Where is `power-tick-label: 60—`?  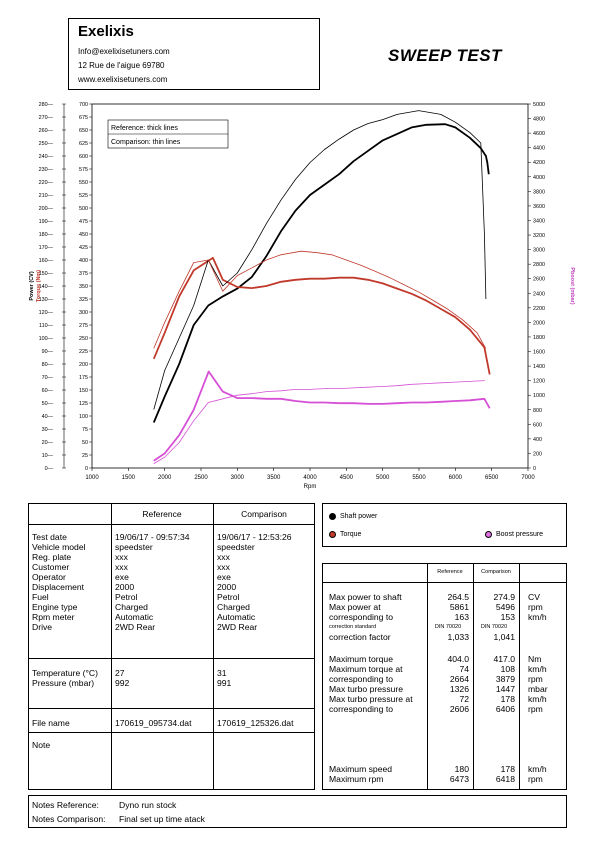
power-tick-label: 60— is located at coordinates (48, 391).